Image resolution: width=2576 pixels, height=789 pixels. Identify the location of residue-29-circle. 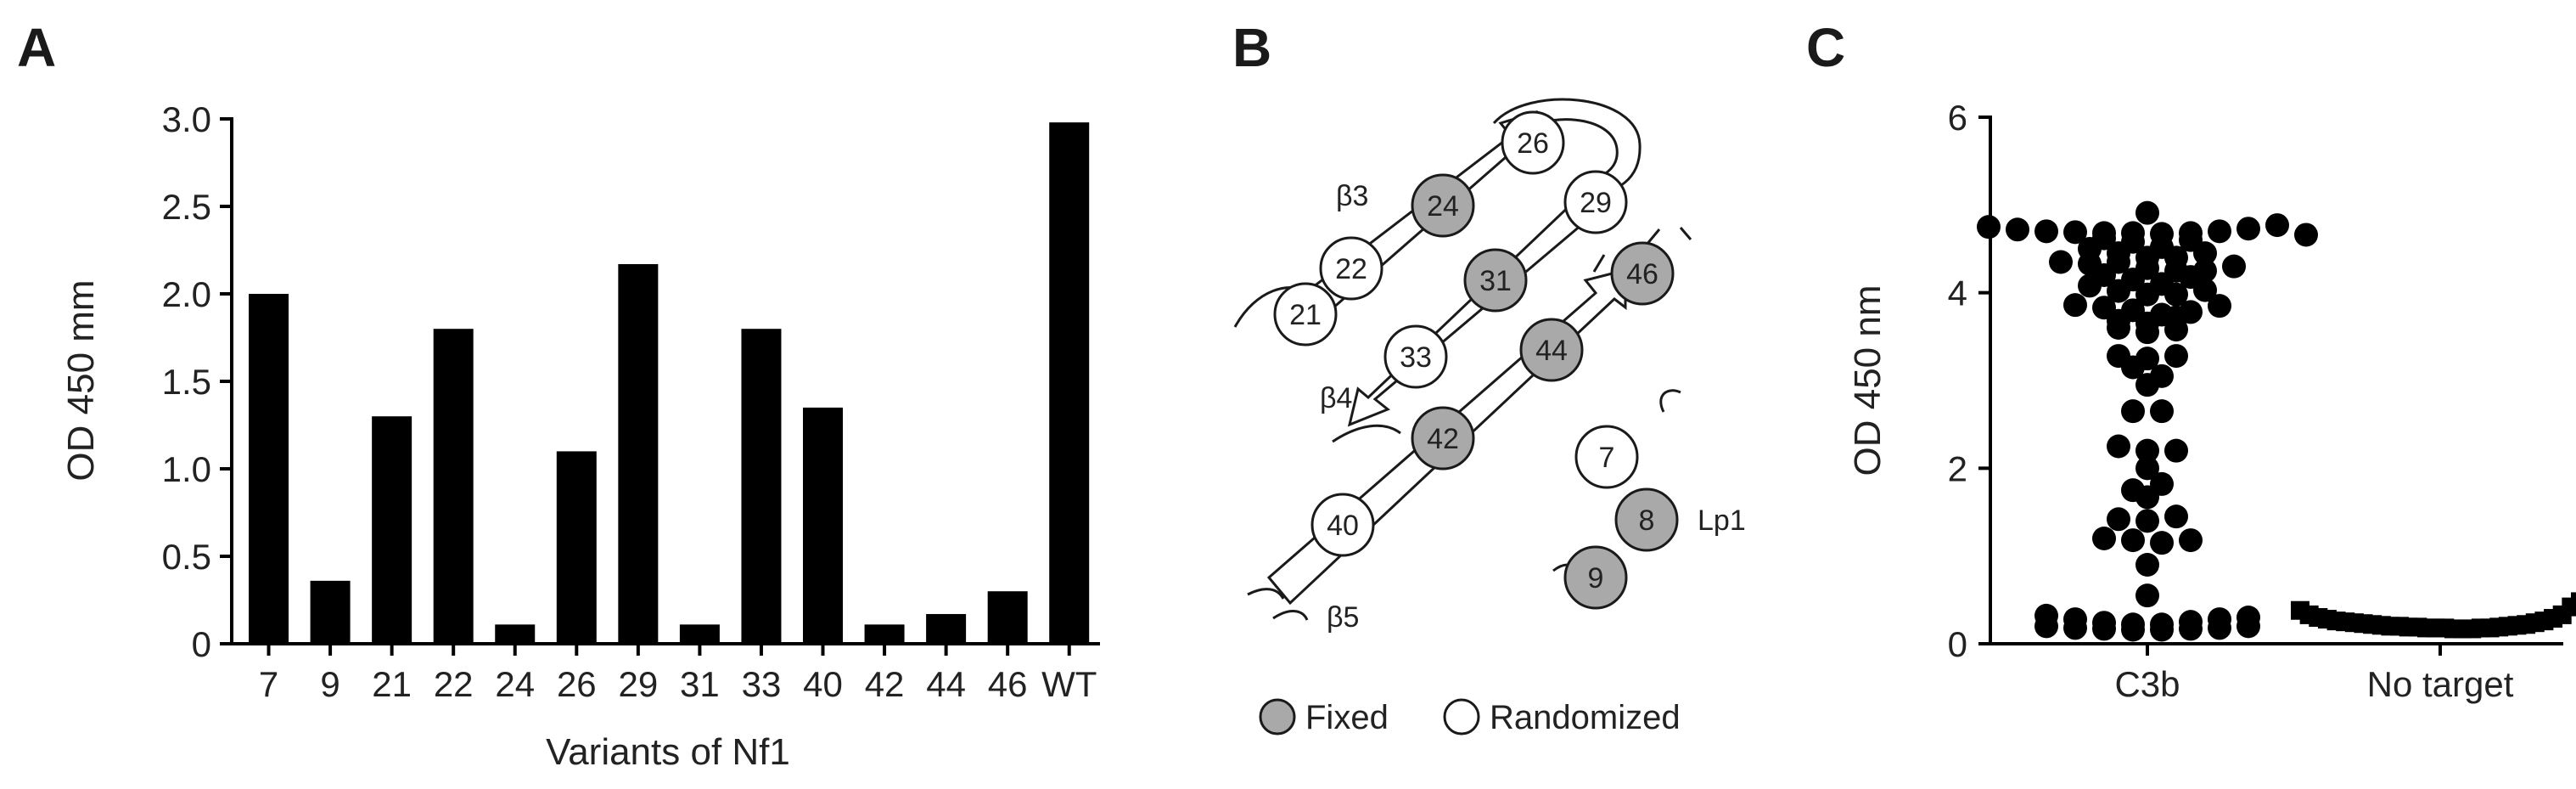
(1595, 202).